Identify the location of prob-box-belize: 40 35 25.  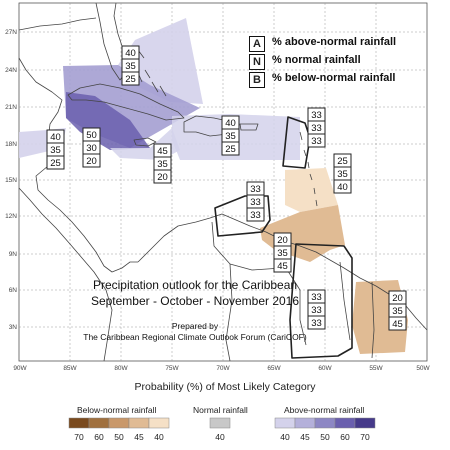
(55, 149).